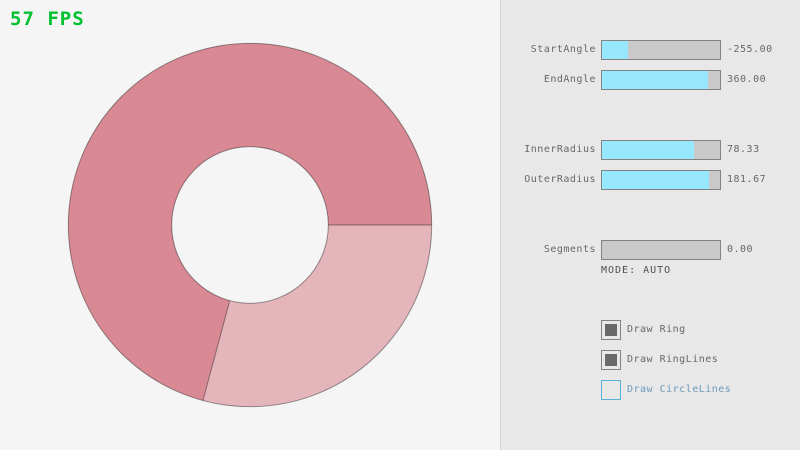 This screenshot has height=450, width=800. I want to click on startangle-value: -255.00, so click(750, 49).